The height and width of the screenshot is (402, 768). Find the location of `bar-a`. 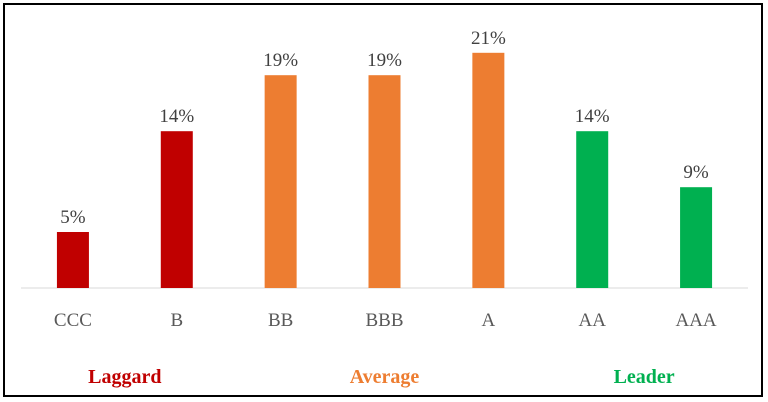

bar-a is located at coordinates (488, 170).